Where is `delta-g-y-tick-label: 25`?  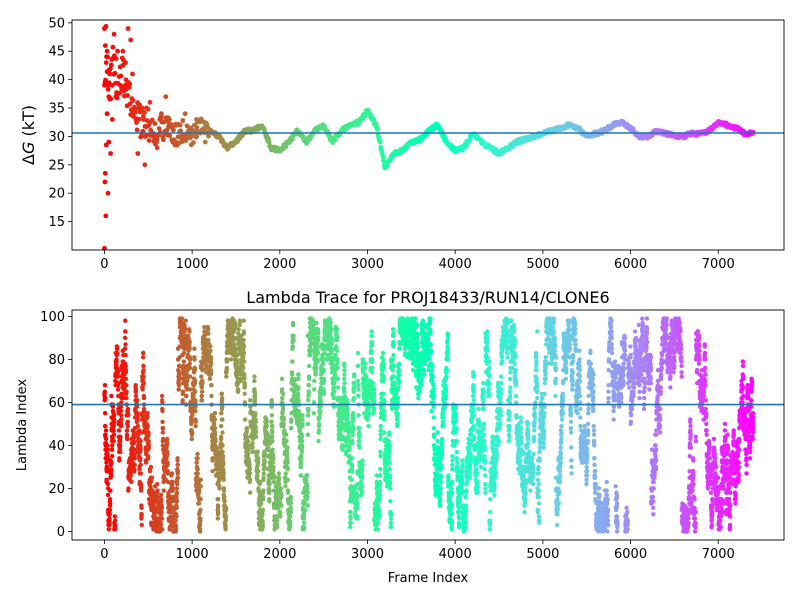 delta-g-y-tick-label: 25 is located at coordinates (56, 165).